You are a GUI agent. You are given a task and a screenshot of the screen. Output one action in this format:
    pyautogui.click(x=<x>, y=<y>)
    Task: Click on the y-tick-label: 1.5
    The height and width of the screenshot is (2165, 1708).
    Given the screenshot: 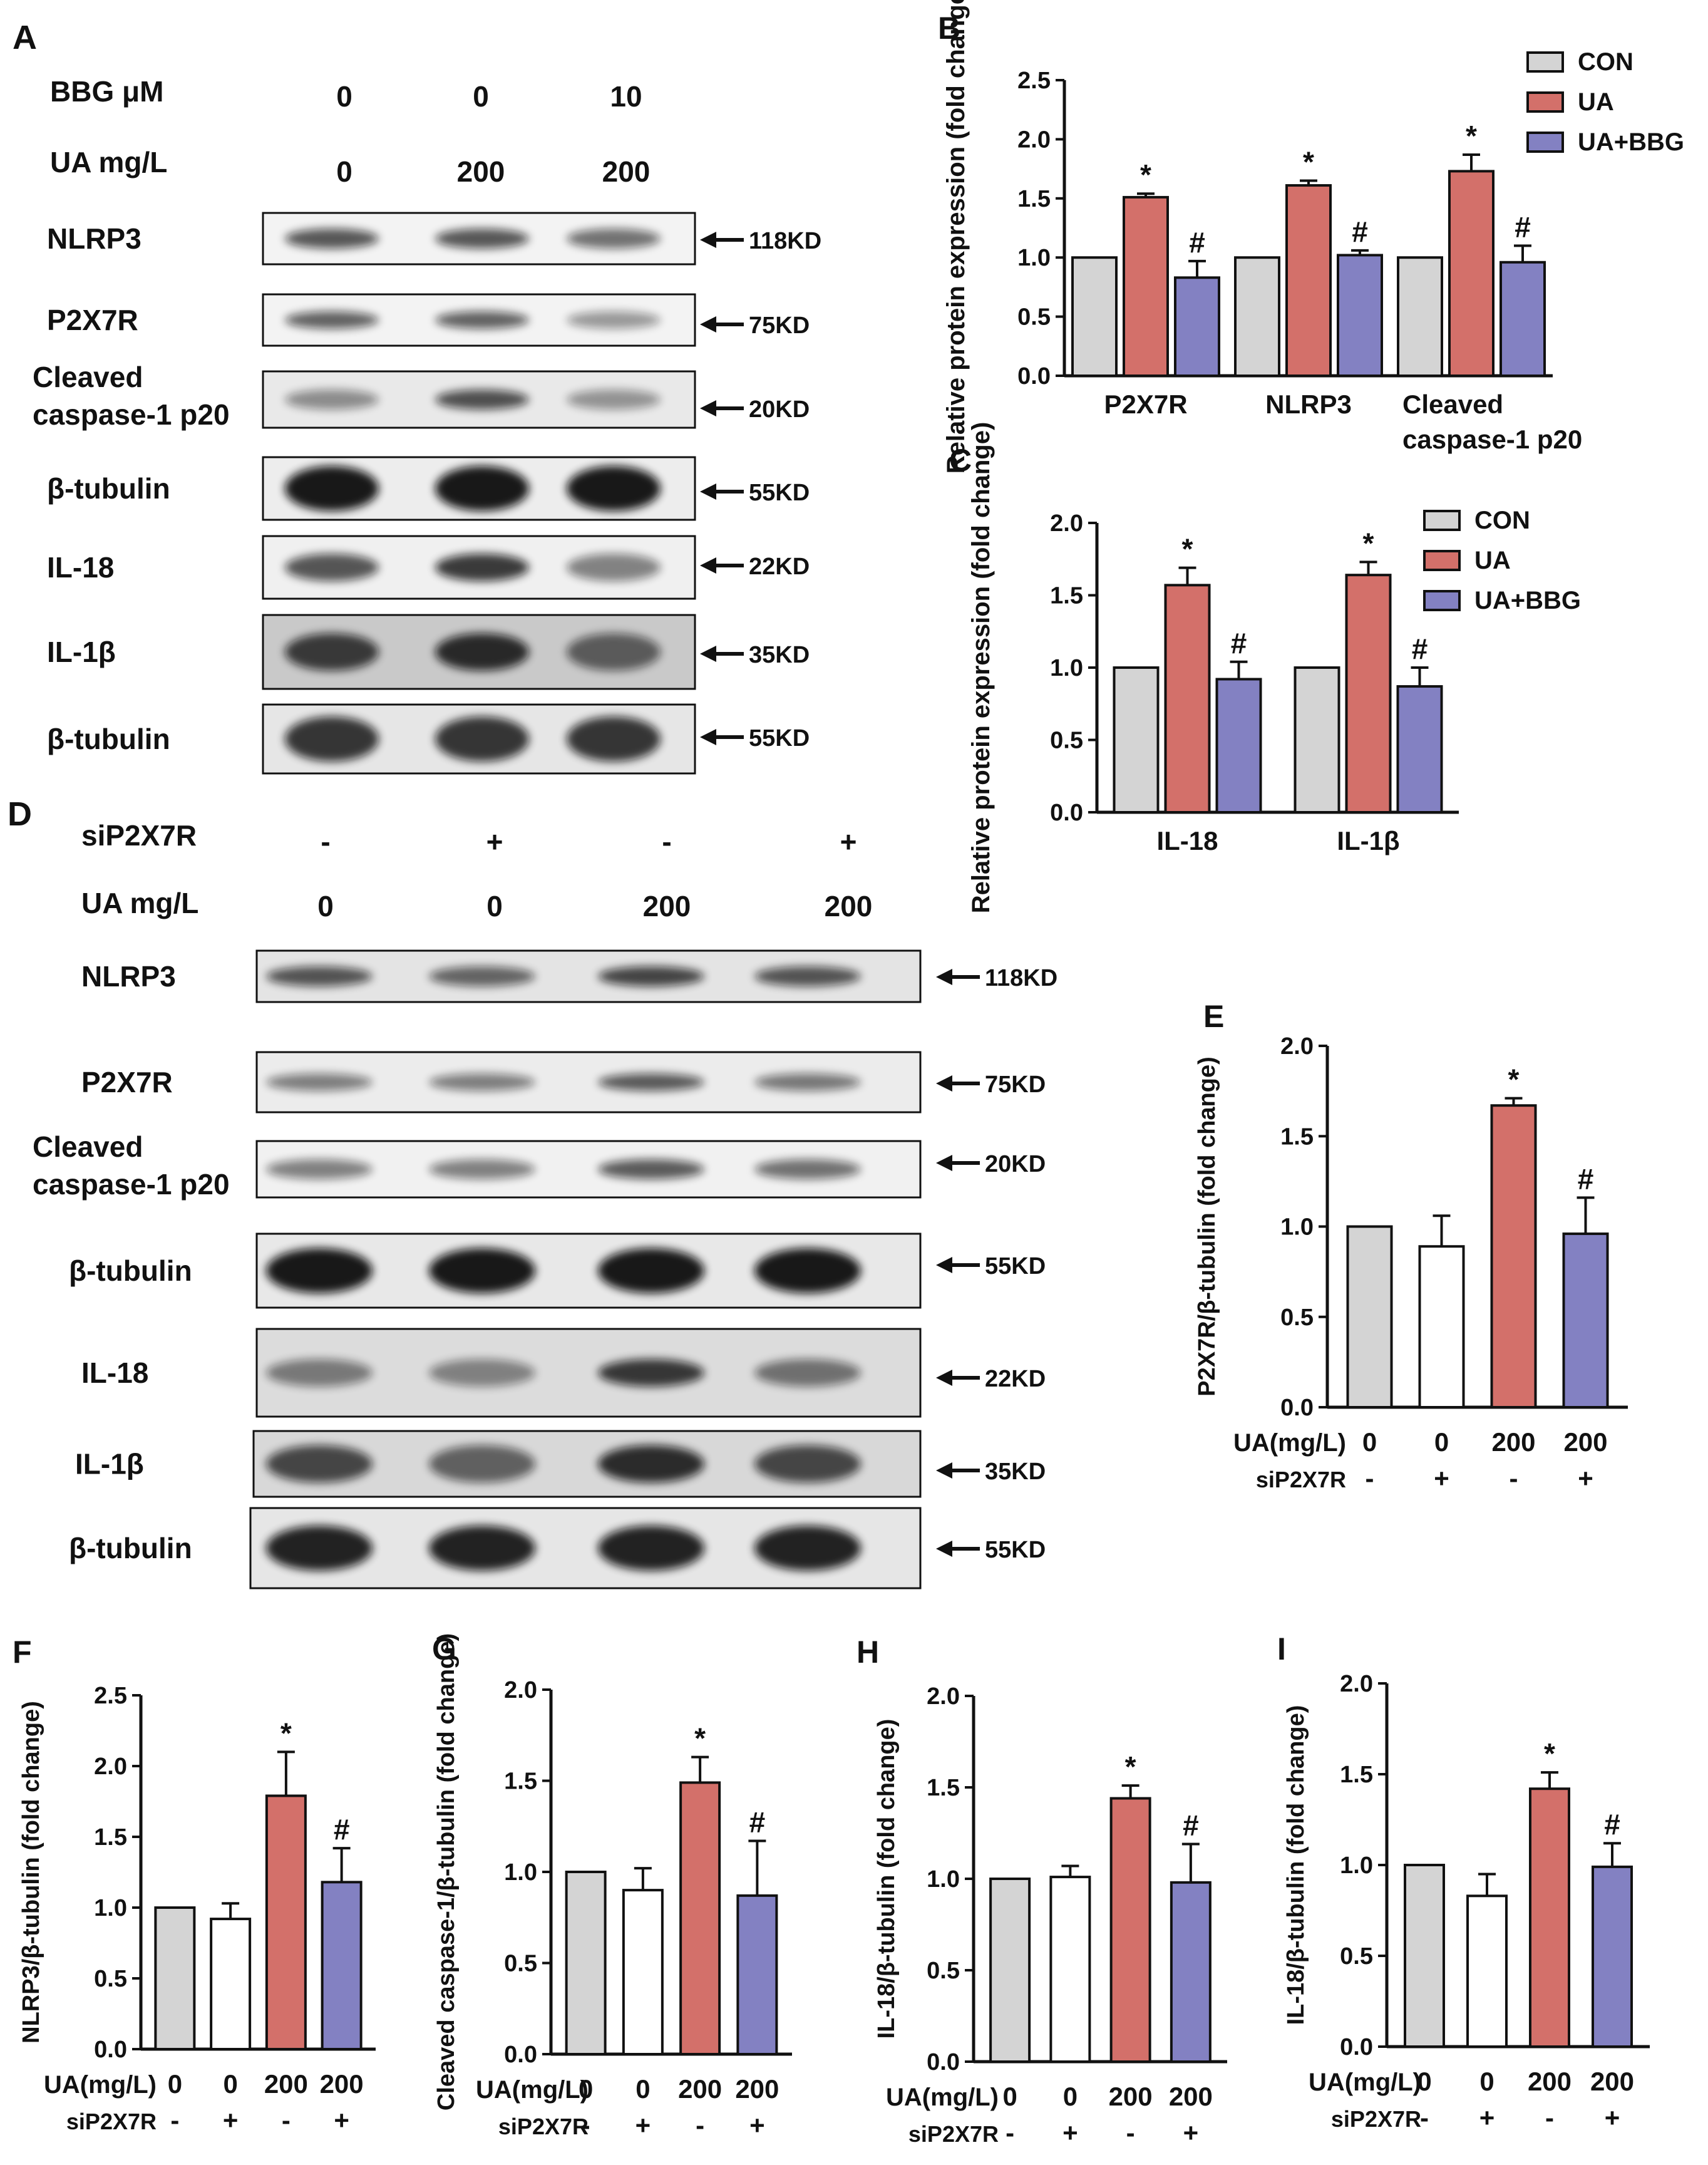 What is the action you would take?
    pyautogui.click(x=1356, y=1775)
    